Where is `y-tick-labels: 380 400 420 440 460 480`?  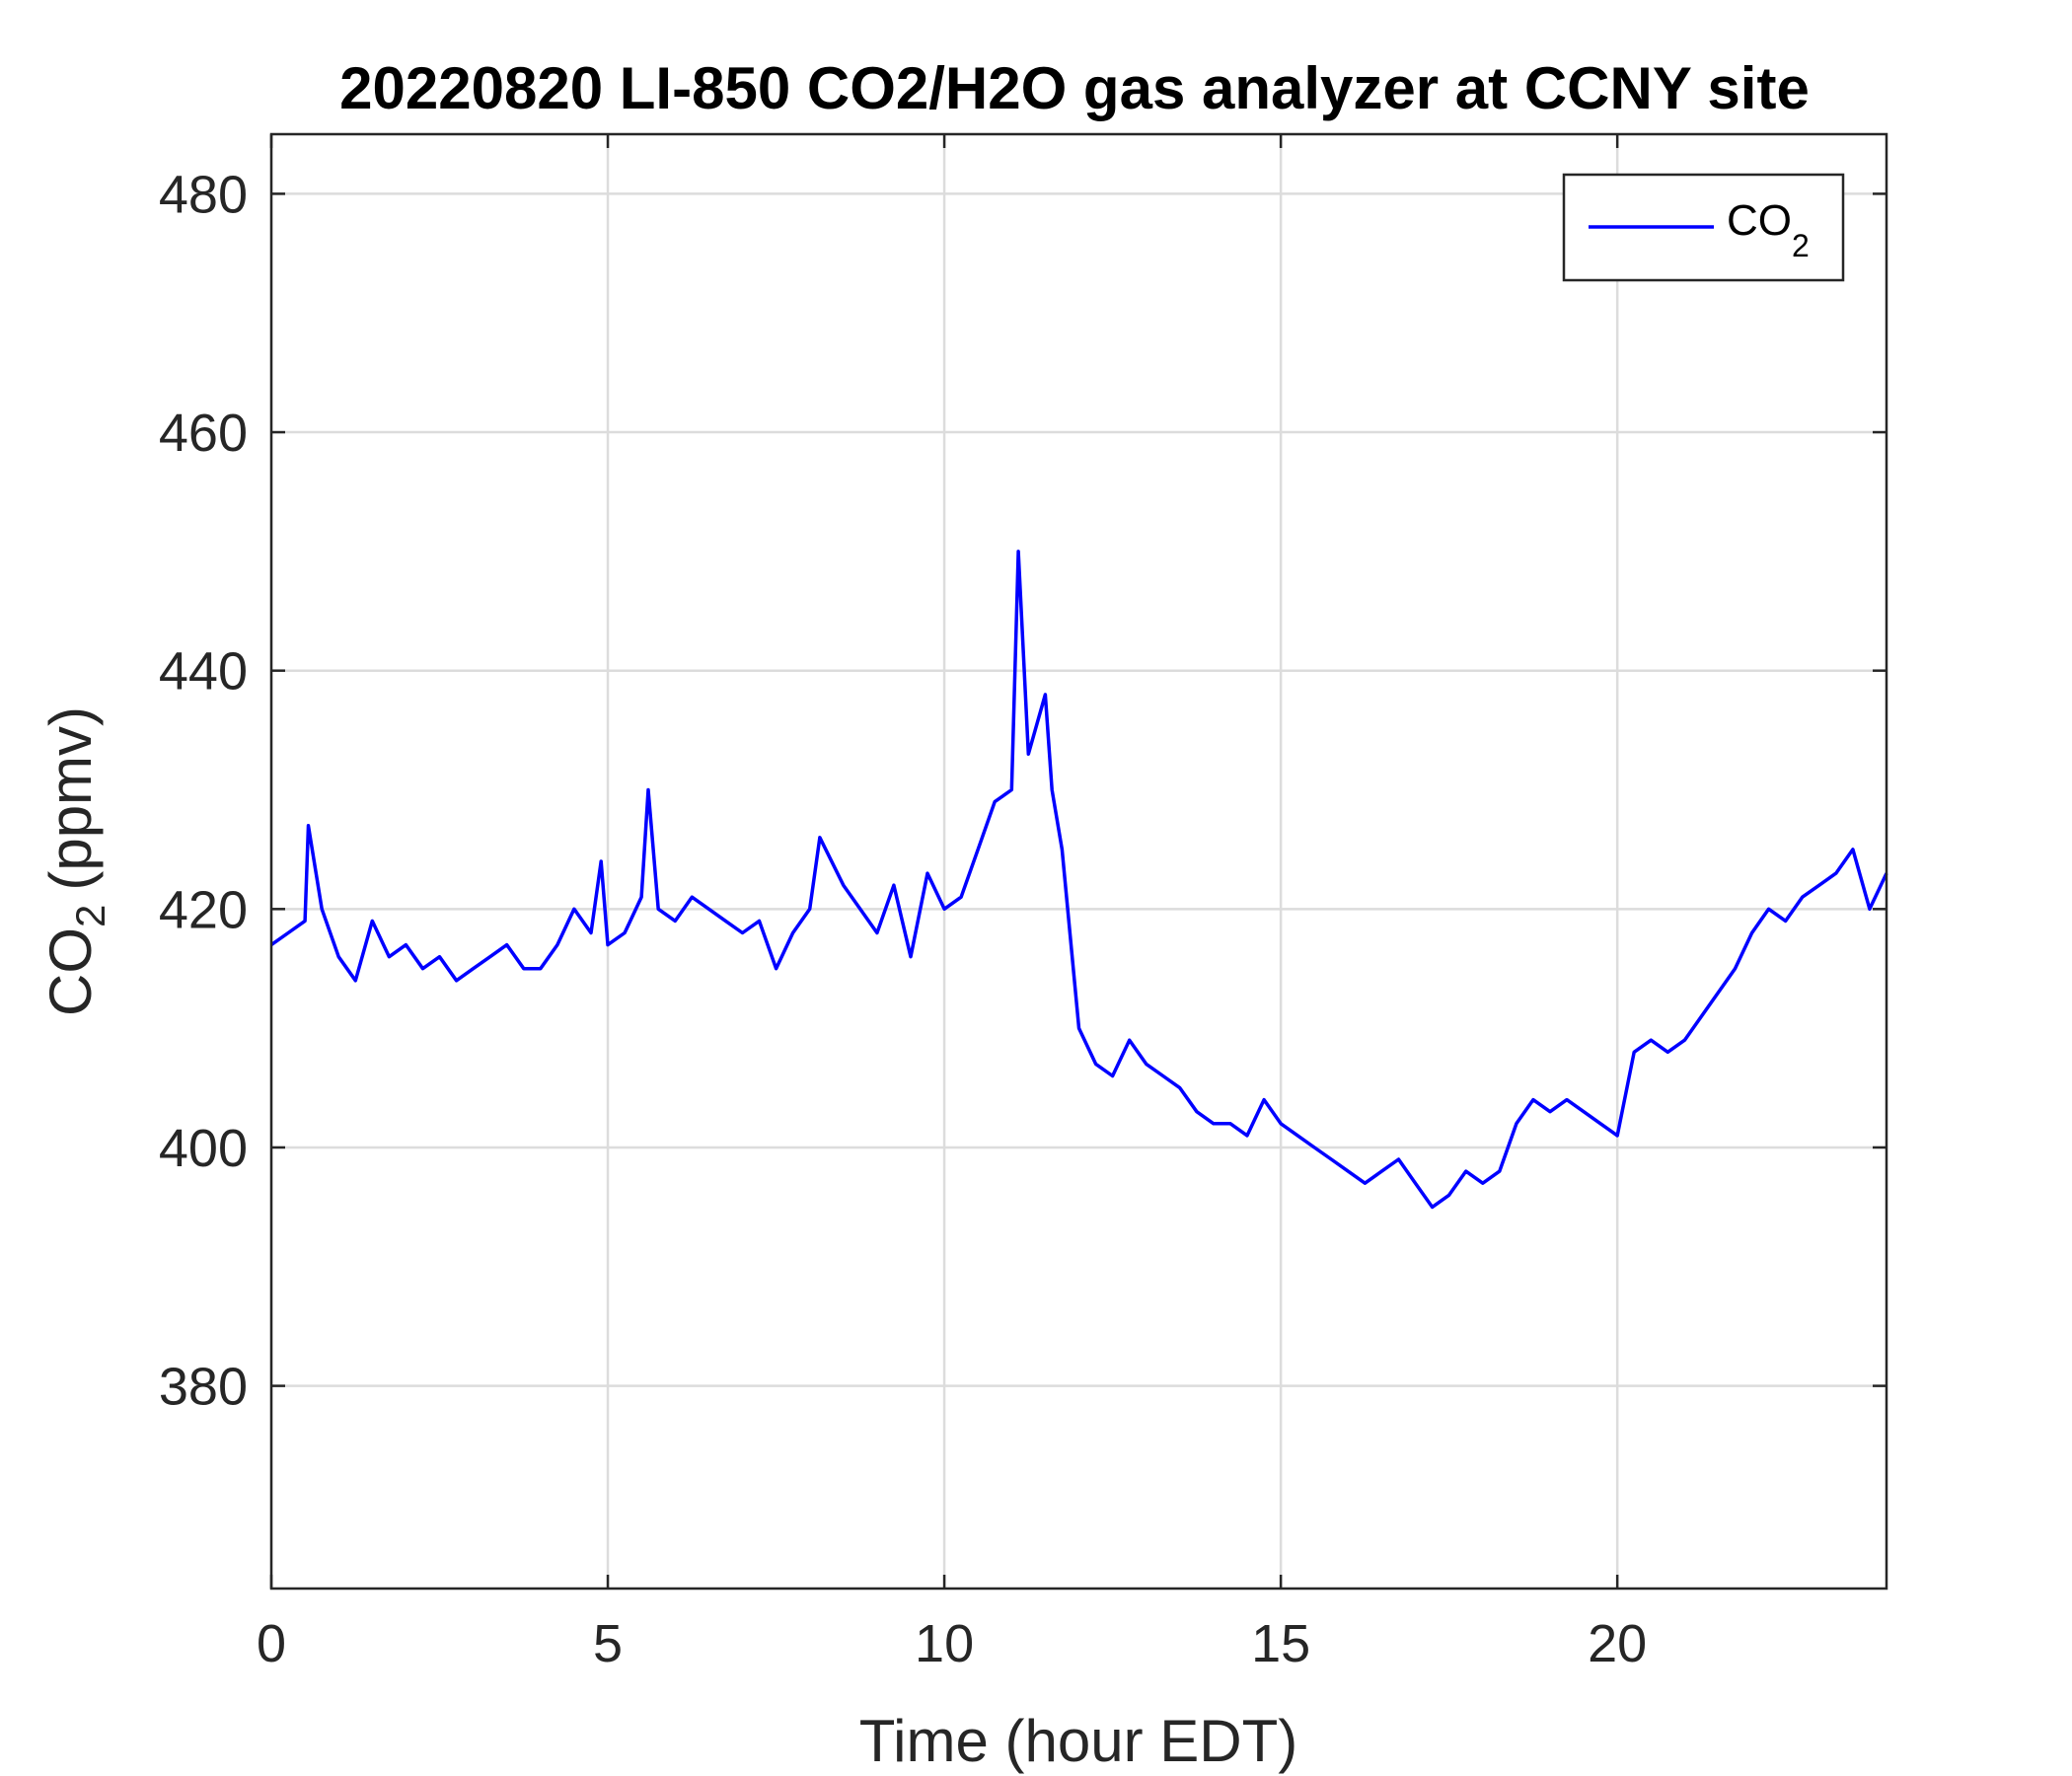 y-tick-labels: 380 400 420 440 460 480 is located at coordinates (204, 791).